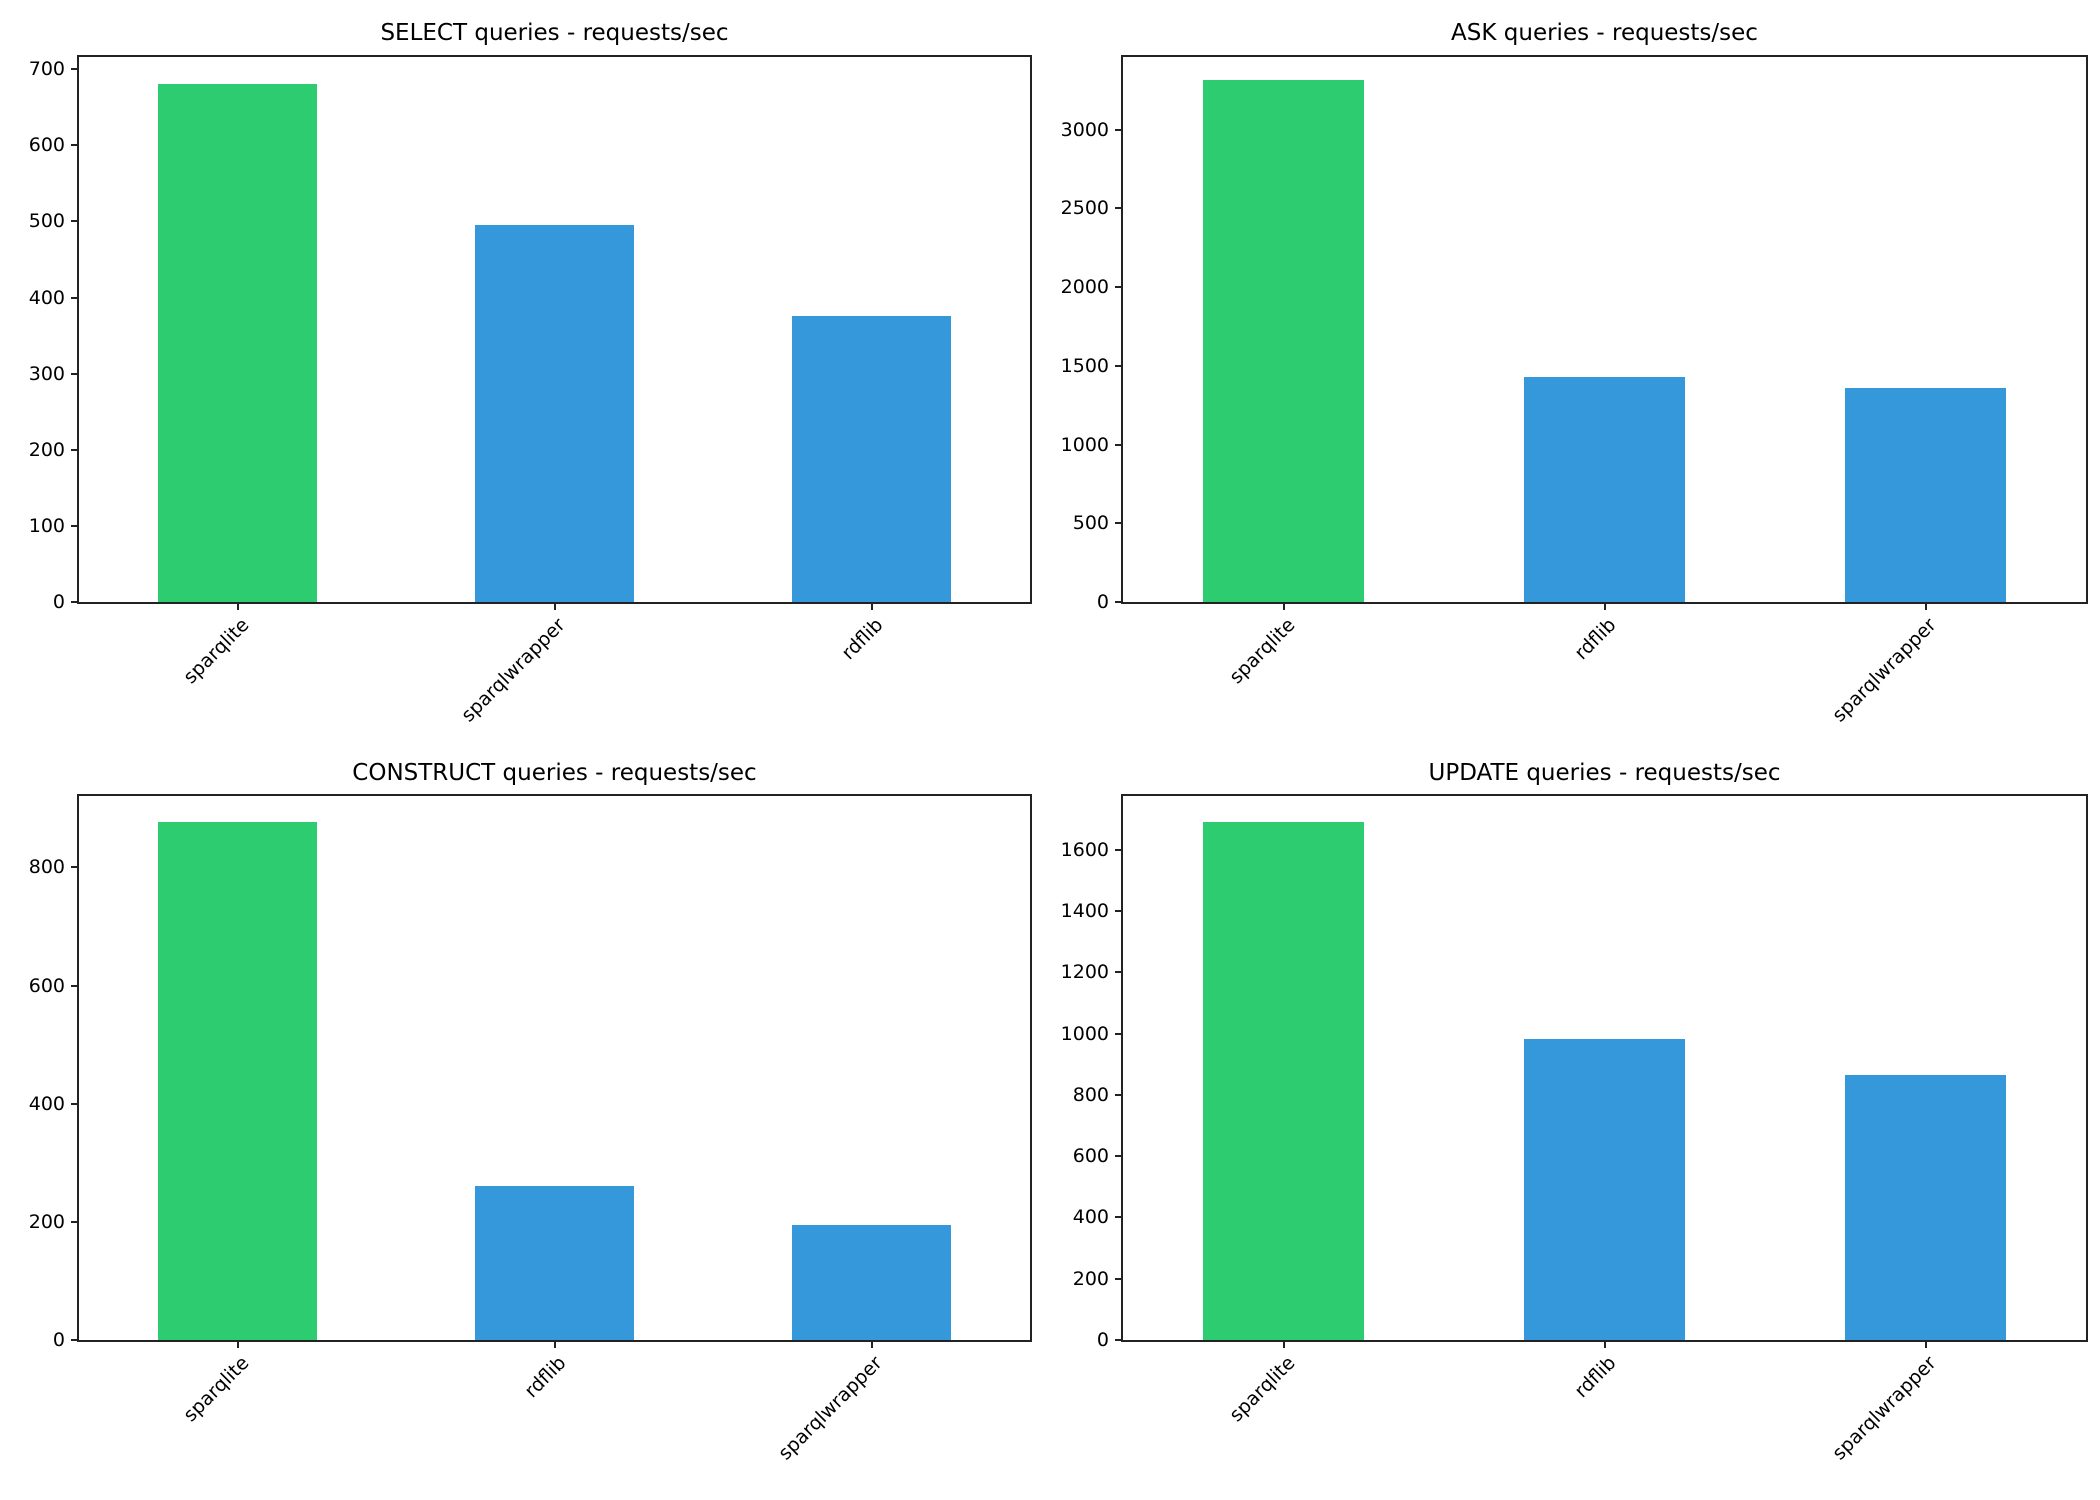 This screenshot has height=1500, width=2100. I want to click on y-tick-label: 3000, so click(1084, 129).